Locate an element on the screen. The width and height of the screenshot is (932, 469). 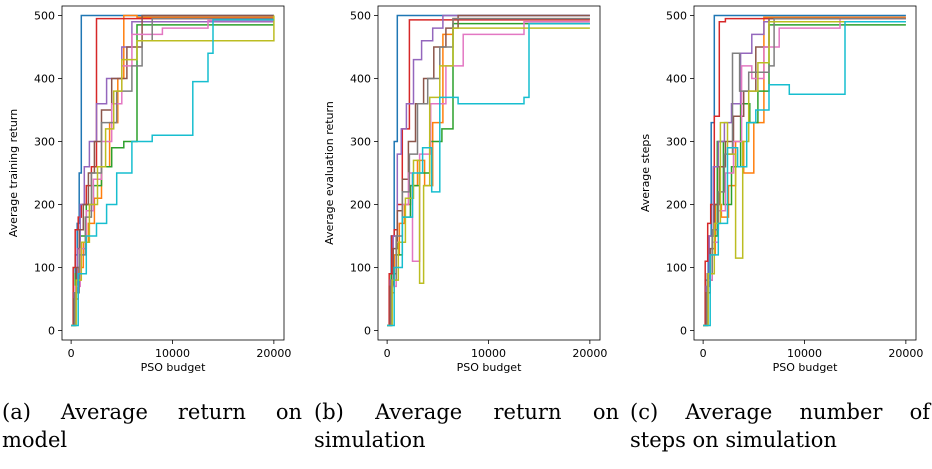
caption-b: (b) Average return on simulation is located at coordinates (466, 426).